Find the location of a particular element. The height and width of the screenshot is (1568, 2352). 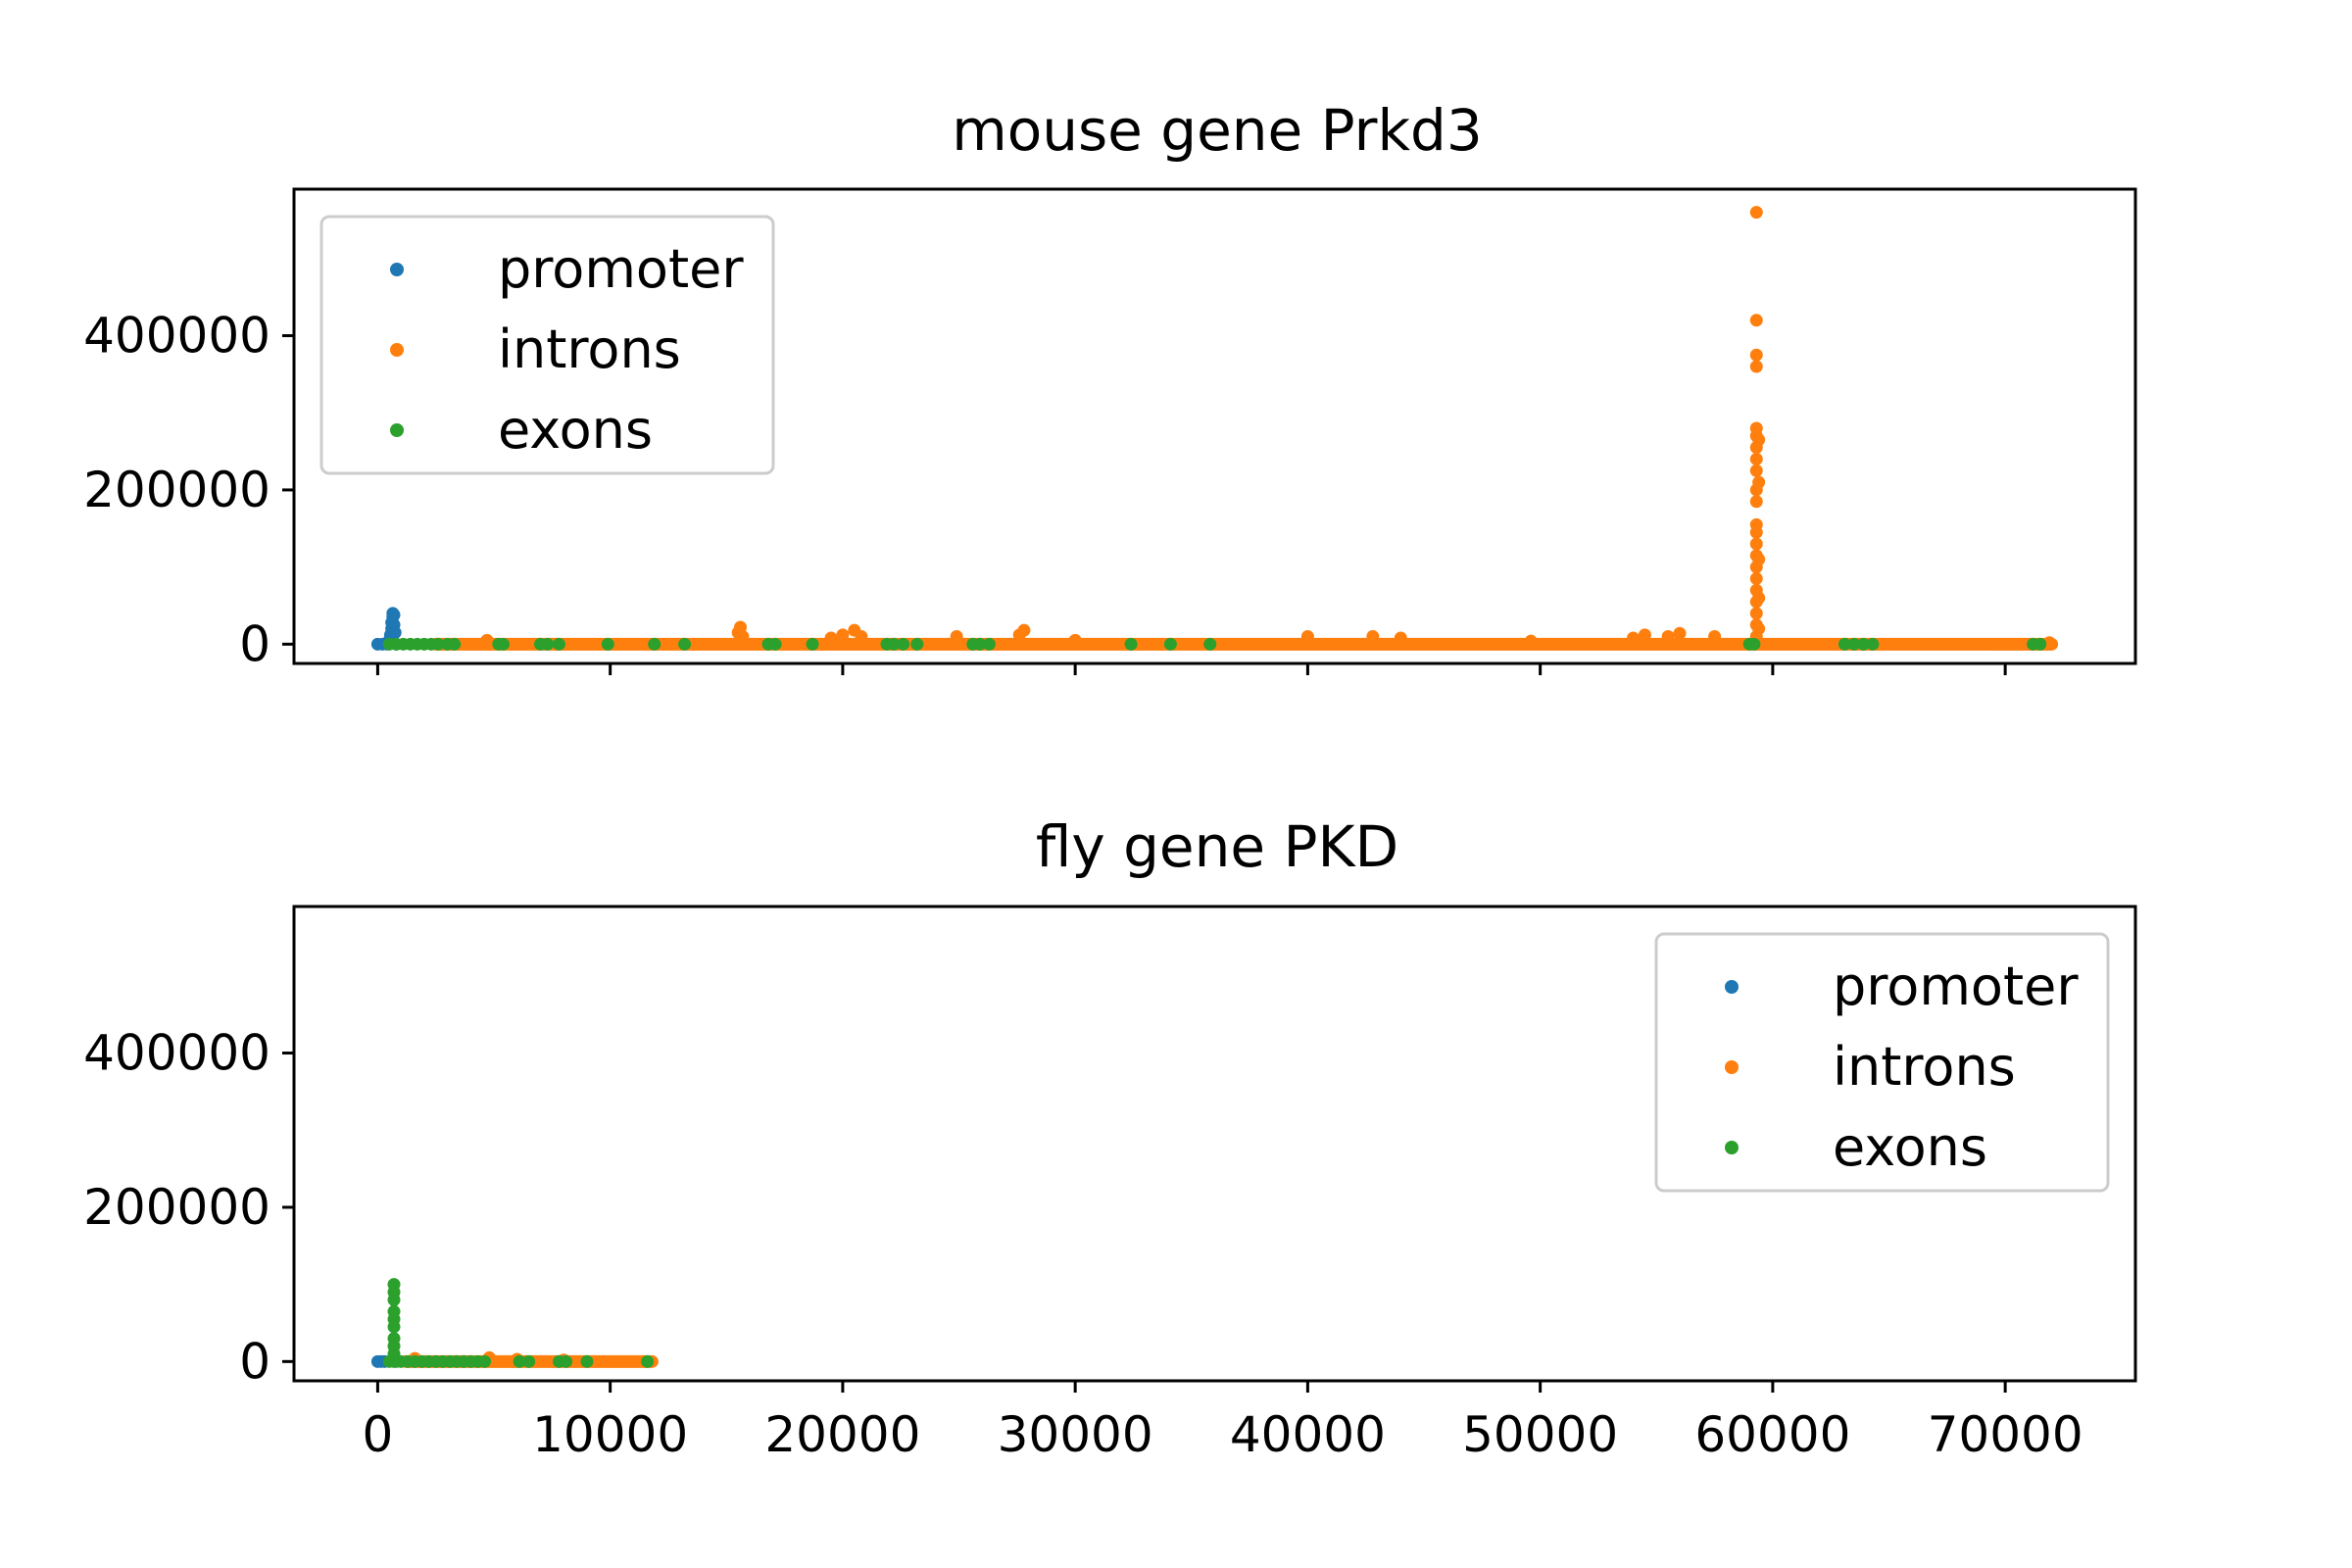

fly-gene-y-axis: 0 200000 400000 is located at coordinates (188, 1207).